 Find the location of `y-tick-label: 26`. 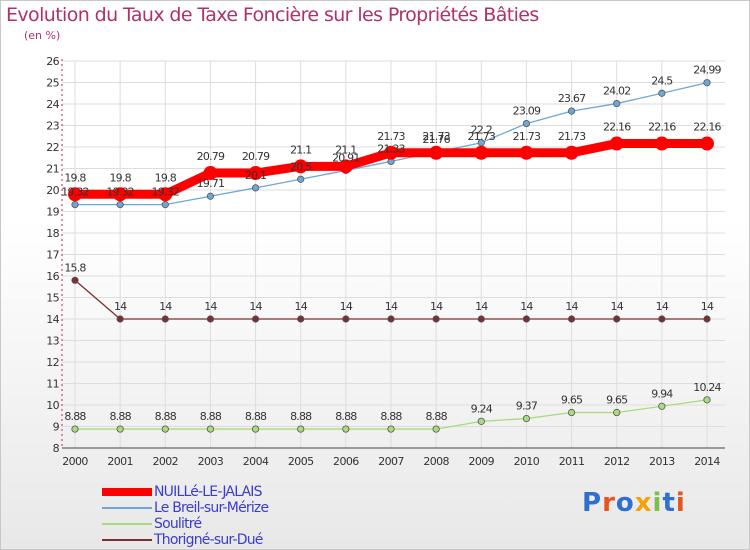

y-tick-label: 26 is located at coordinates (52, 61).